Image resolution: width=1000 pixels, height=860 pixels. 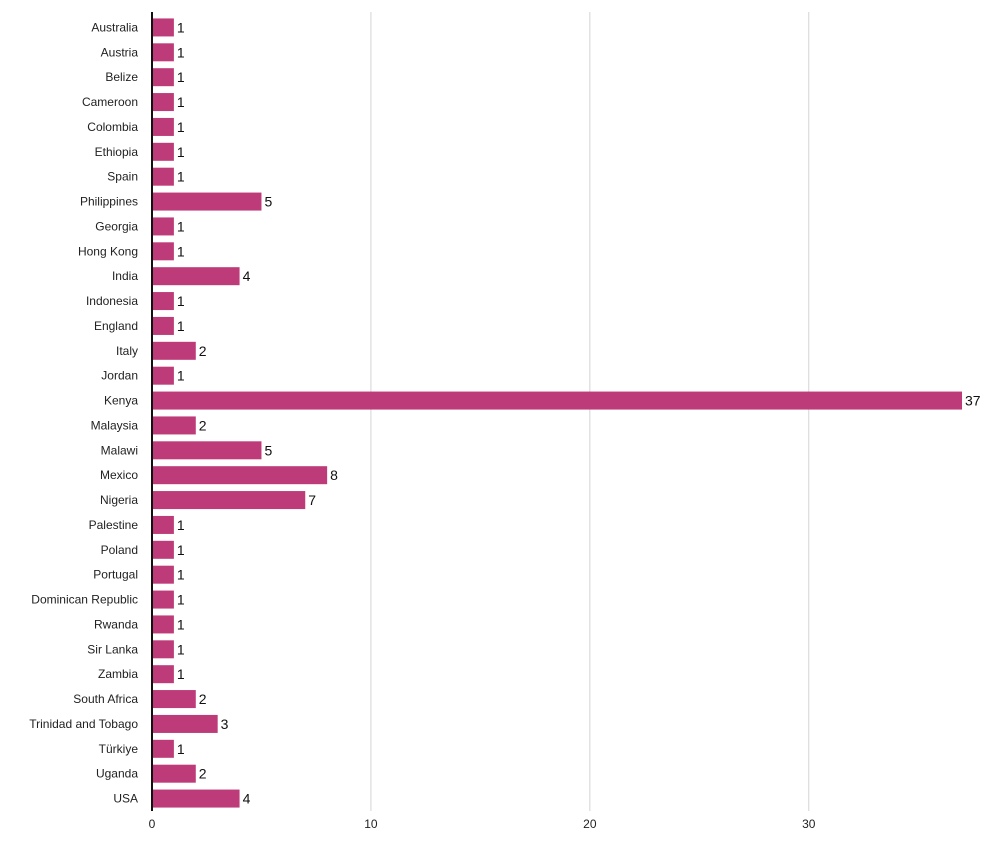 I want to click on x-tick-label: 0, so click(x=152, y=824).